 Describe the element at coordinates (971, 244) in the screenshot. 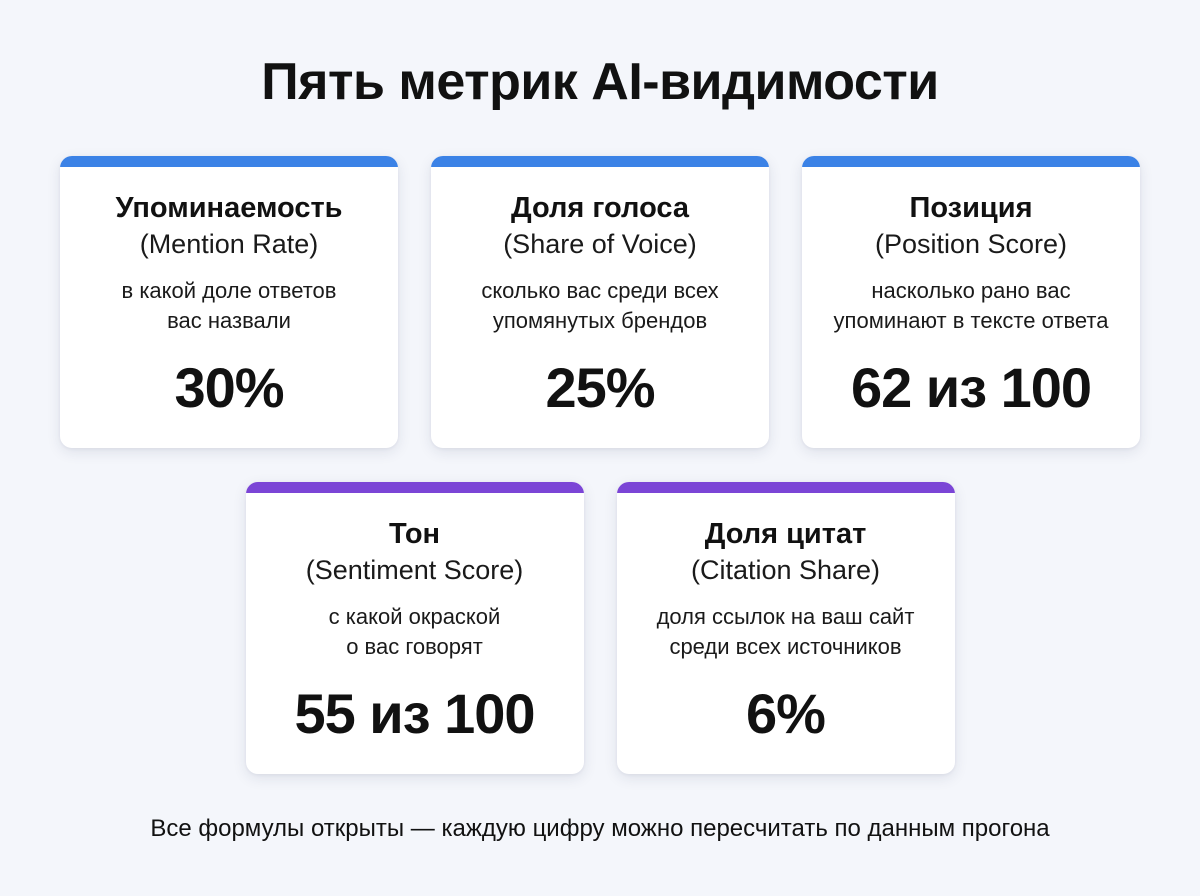

I see `card-subtitle: (Position Score)` at that location.